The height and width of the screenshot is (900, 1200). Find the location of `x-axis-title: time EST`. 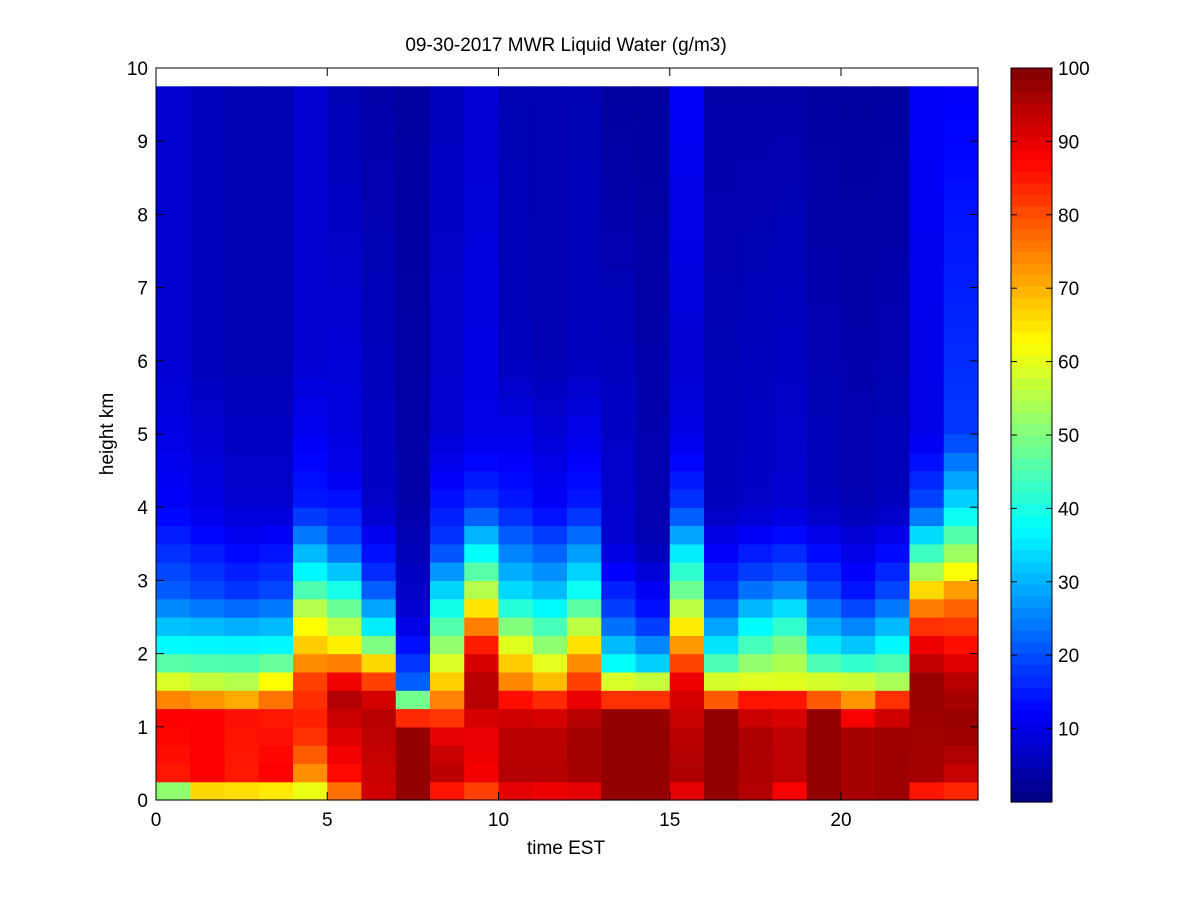

x-axis-title: time EST is located at coordinates (566, 848).